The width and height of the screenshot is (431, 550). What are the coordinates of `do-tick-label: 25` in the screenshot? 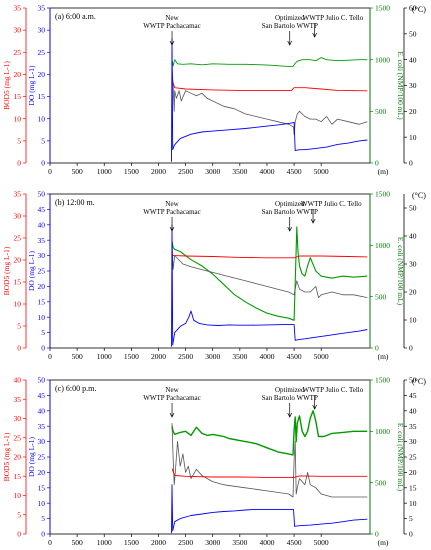 It's located at (42, 52).